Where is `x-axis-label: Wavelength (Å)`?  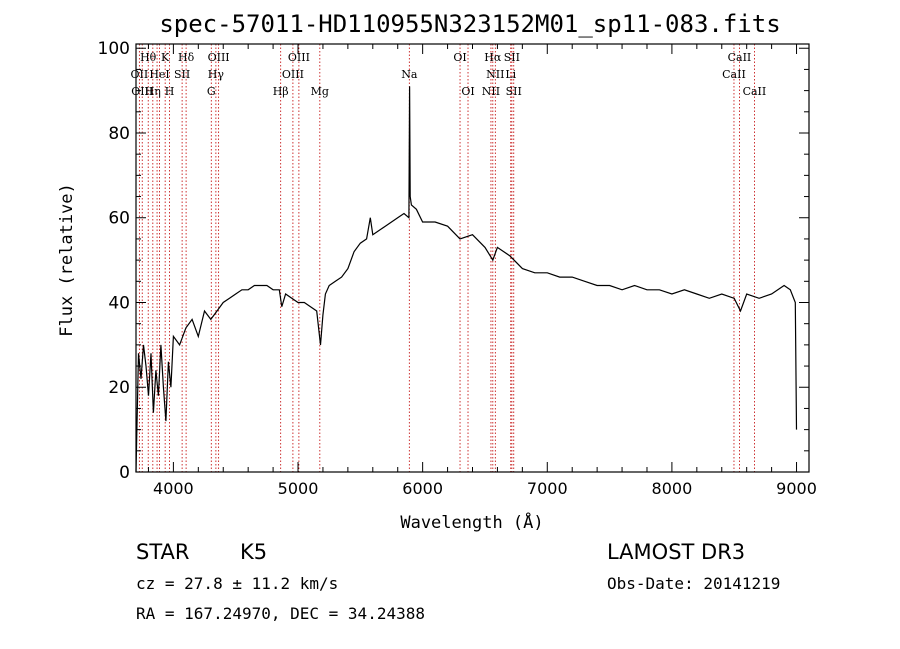 x-axis-label: Wavelength (Å) is located at coordinates (471, 522).